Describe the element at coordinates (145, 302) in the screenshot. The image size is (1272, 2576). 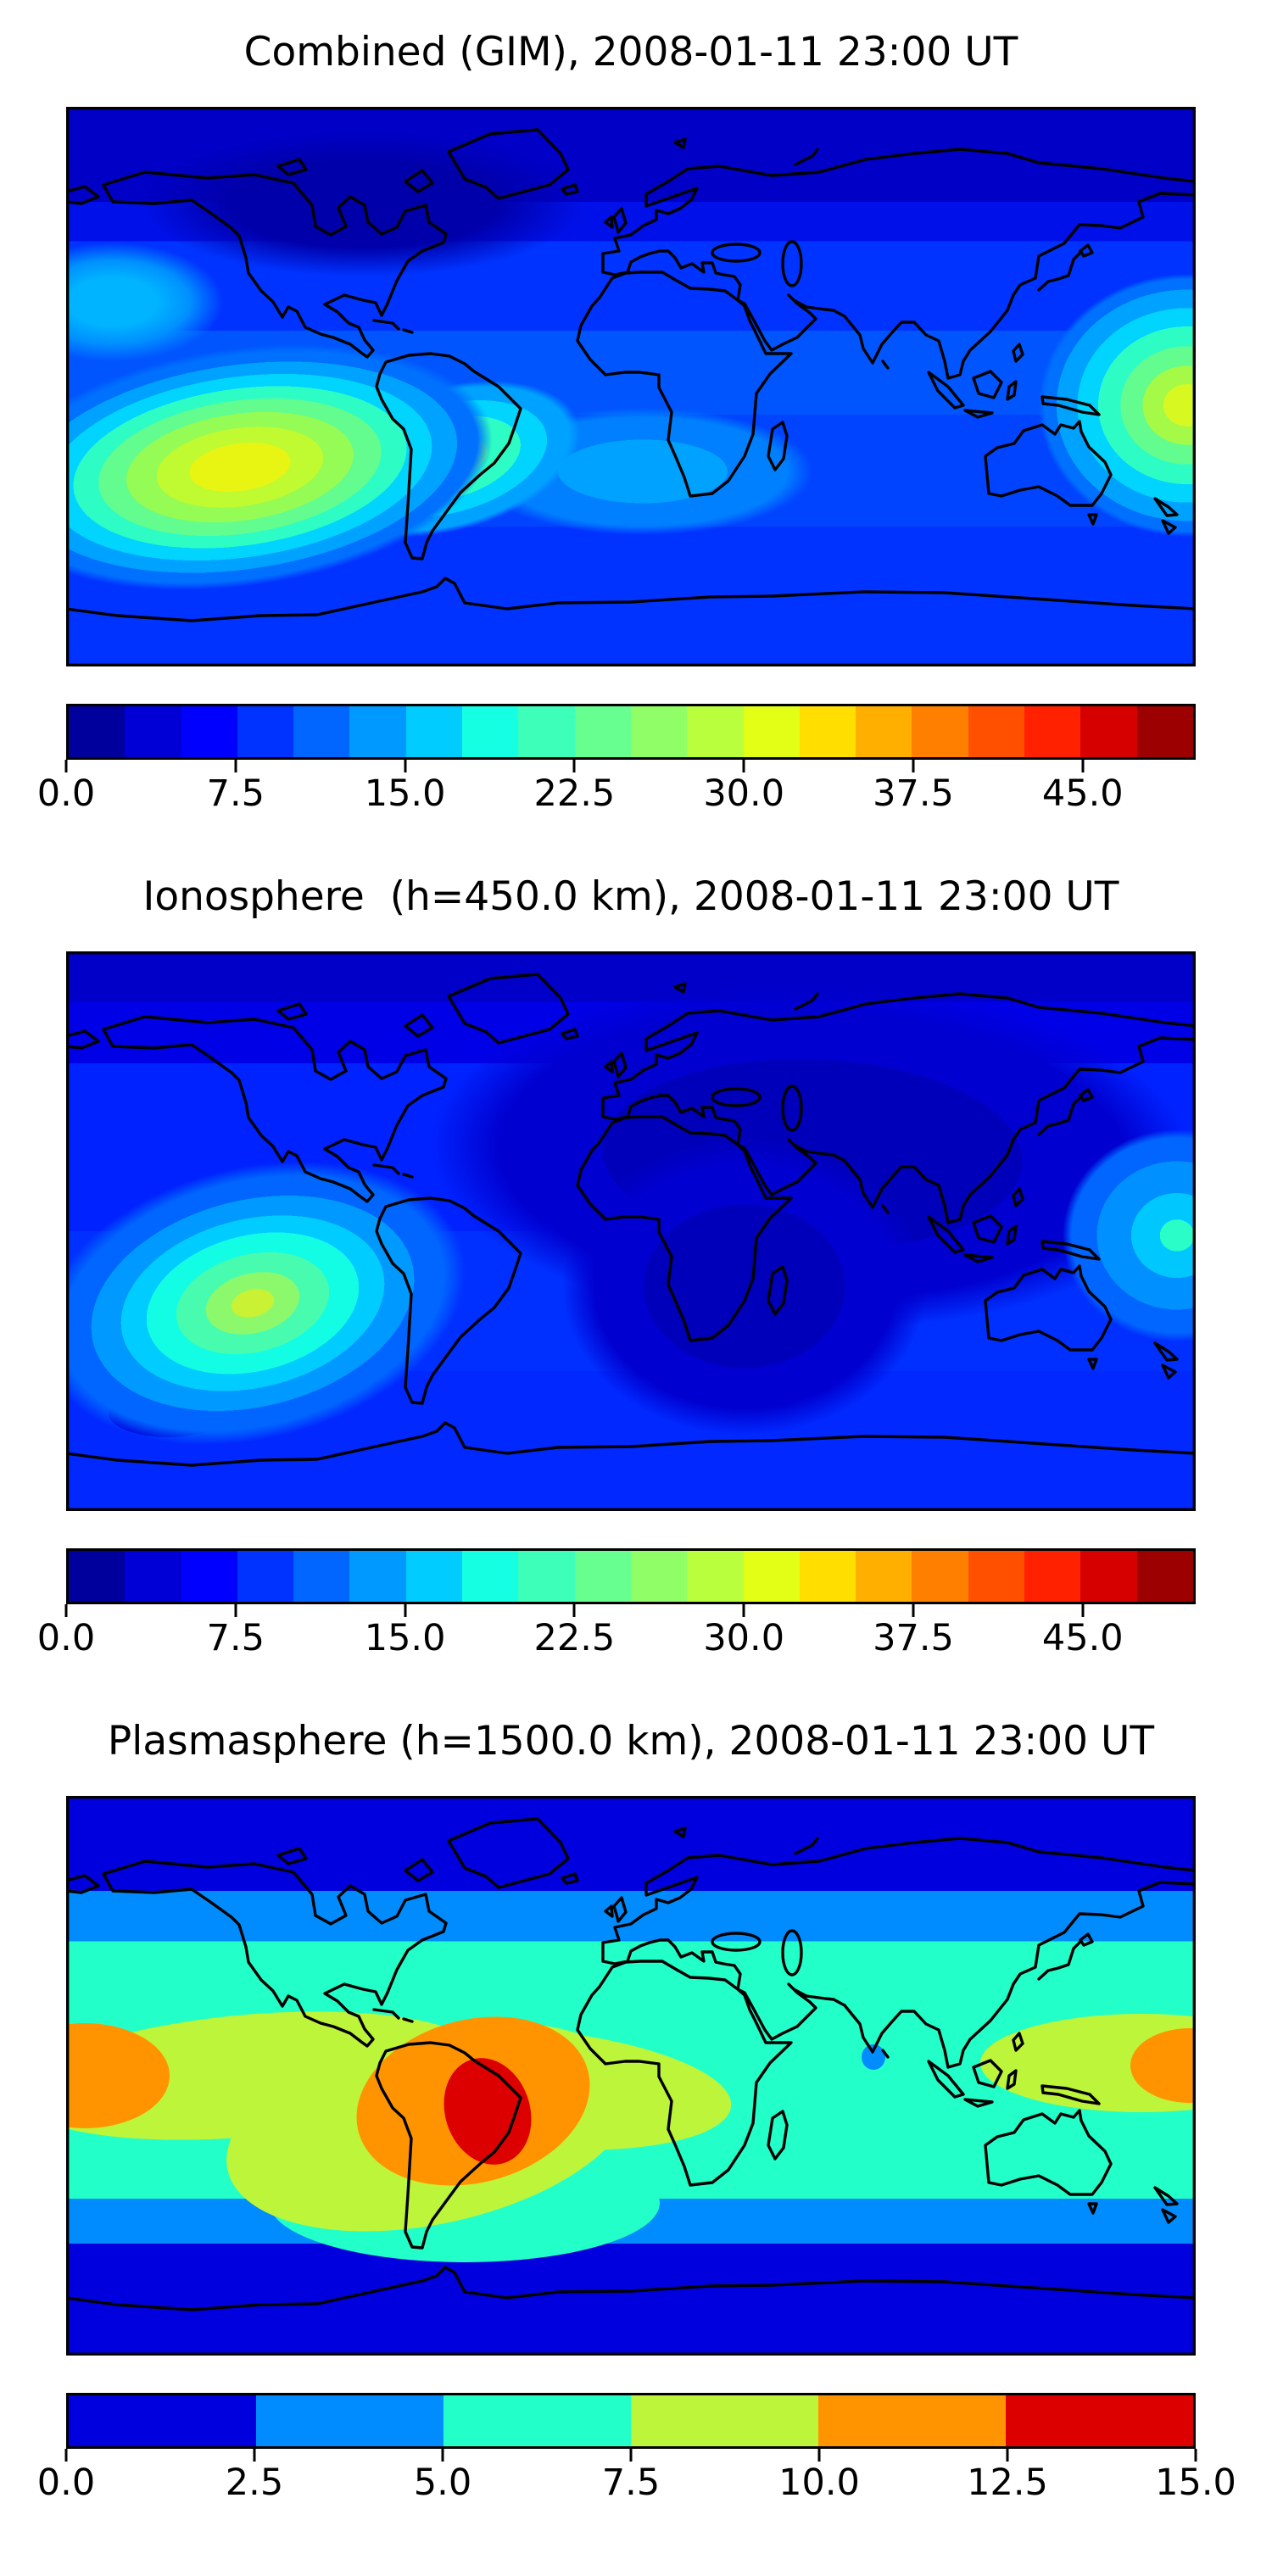
I see `north-pacific-patch` at that location.